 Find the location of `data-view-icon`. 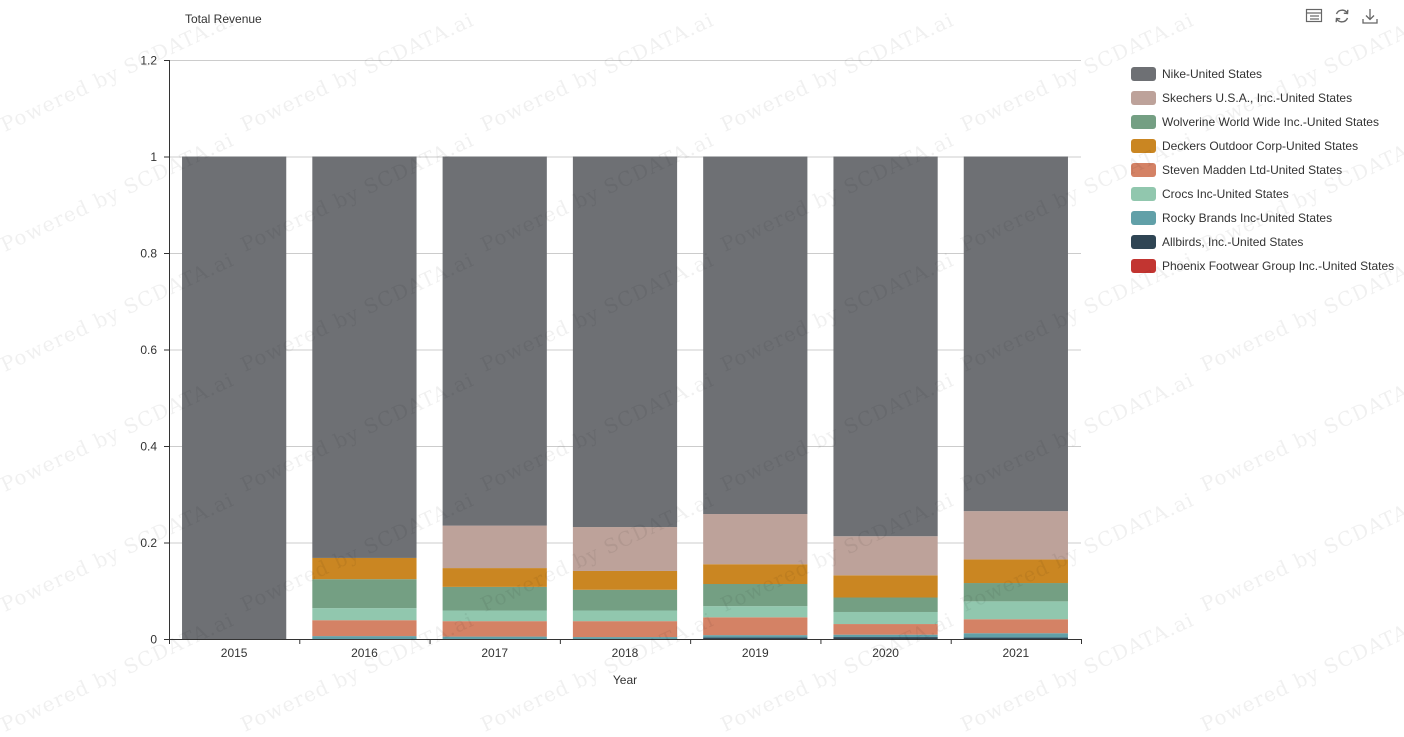

data-view-icon is located at coordinates (1314, 16).